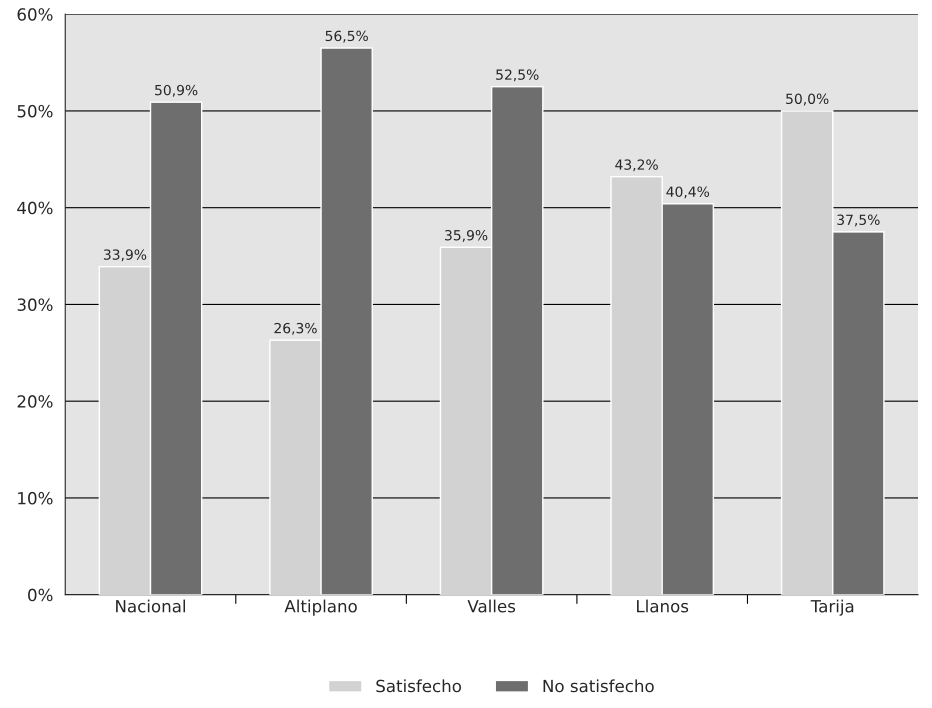 This screenshot has height=708, width=932. Describe the element at coordinates (599, 685) in the screenshot. I see `legend-label: No satisfecho` at that location.